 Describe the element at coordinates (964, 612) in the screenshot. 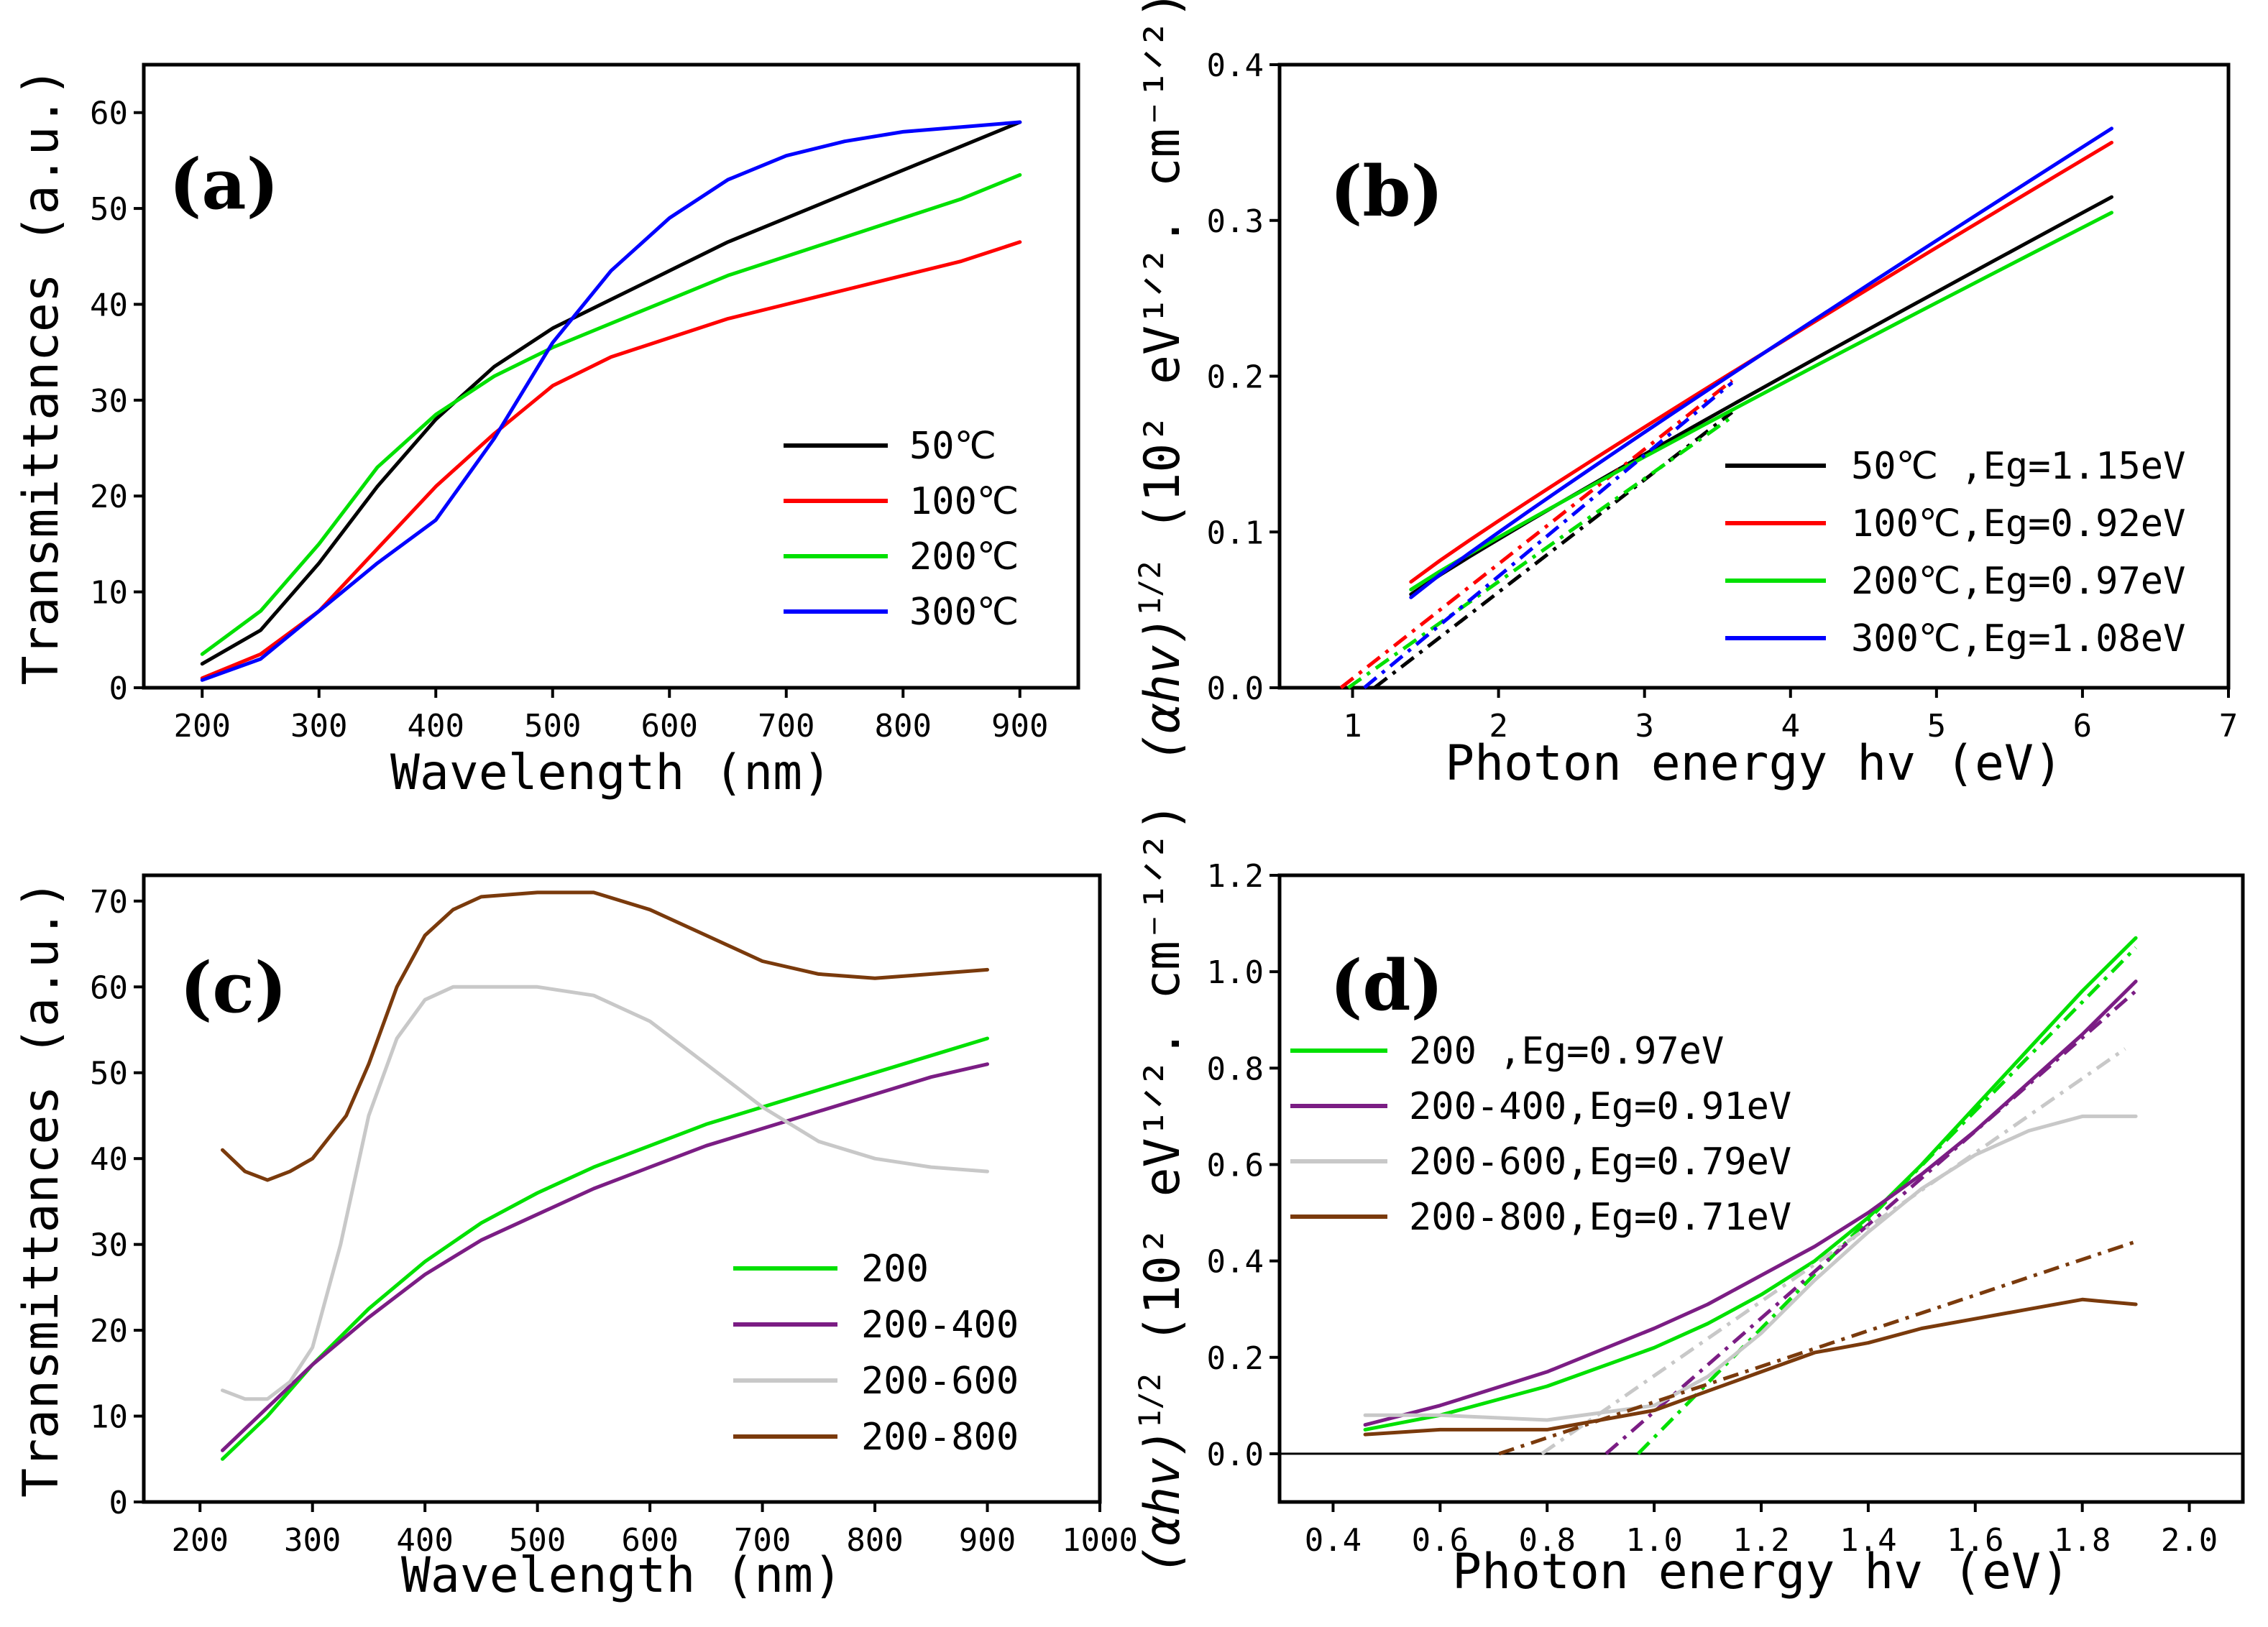

I see `legend-label: 300℃` at that location.